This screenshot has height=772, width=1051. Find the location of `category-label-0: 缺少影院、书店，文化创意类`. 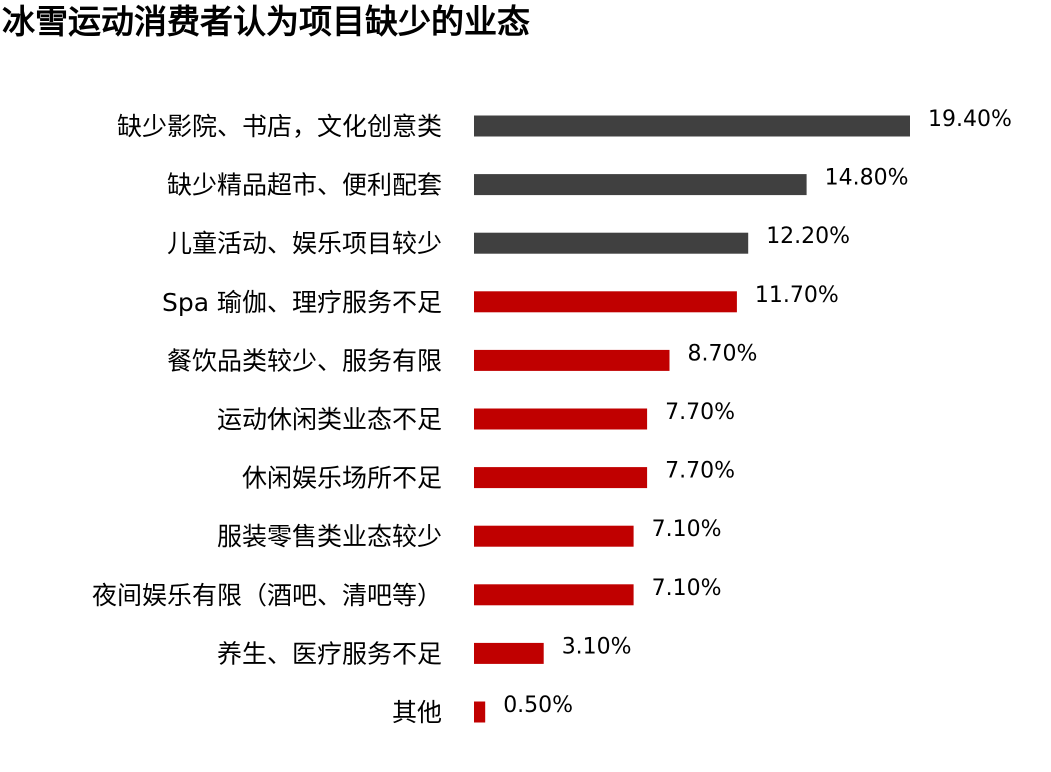

category-label-0: 缺少影院、书店，文化创意类 is located at coordinates (279, 126).